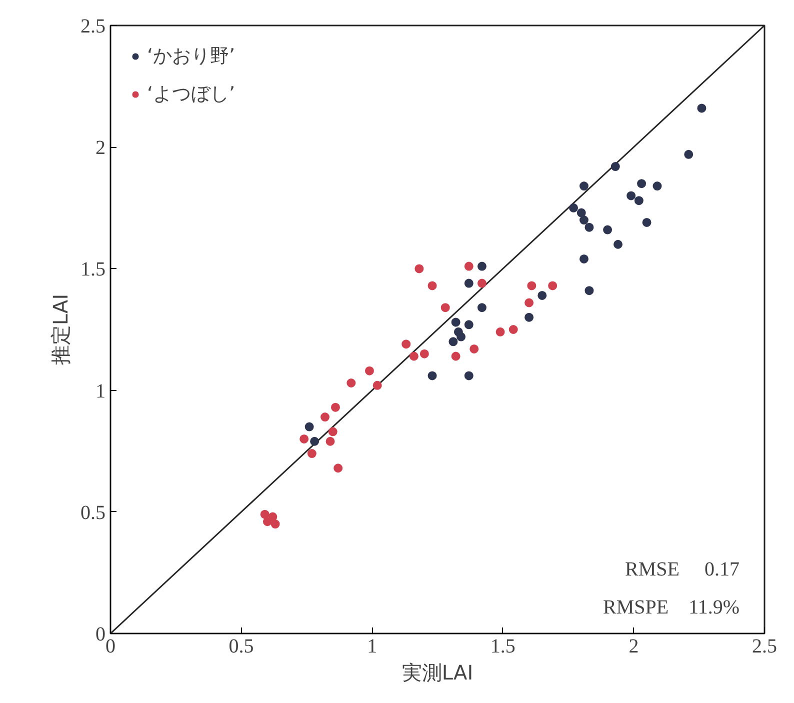 The image size is (794, 703). I want to click on legend-label: ‘よつぼし’, so click(191, 94).